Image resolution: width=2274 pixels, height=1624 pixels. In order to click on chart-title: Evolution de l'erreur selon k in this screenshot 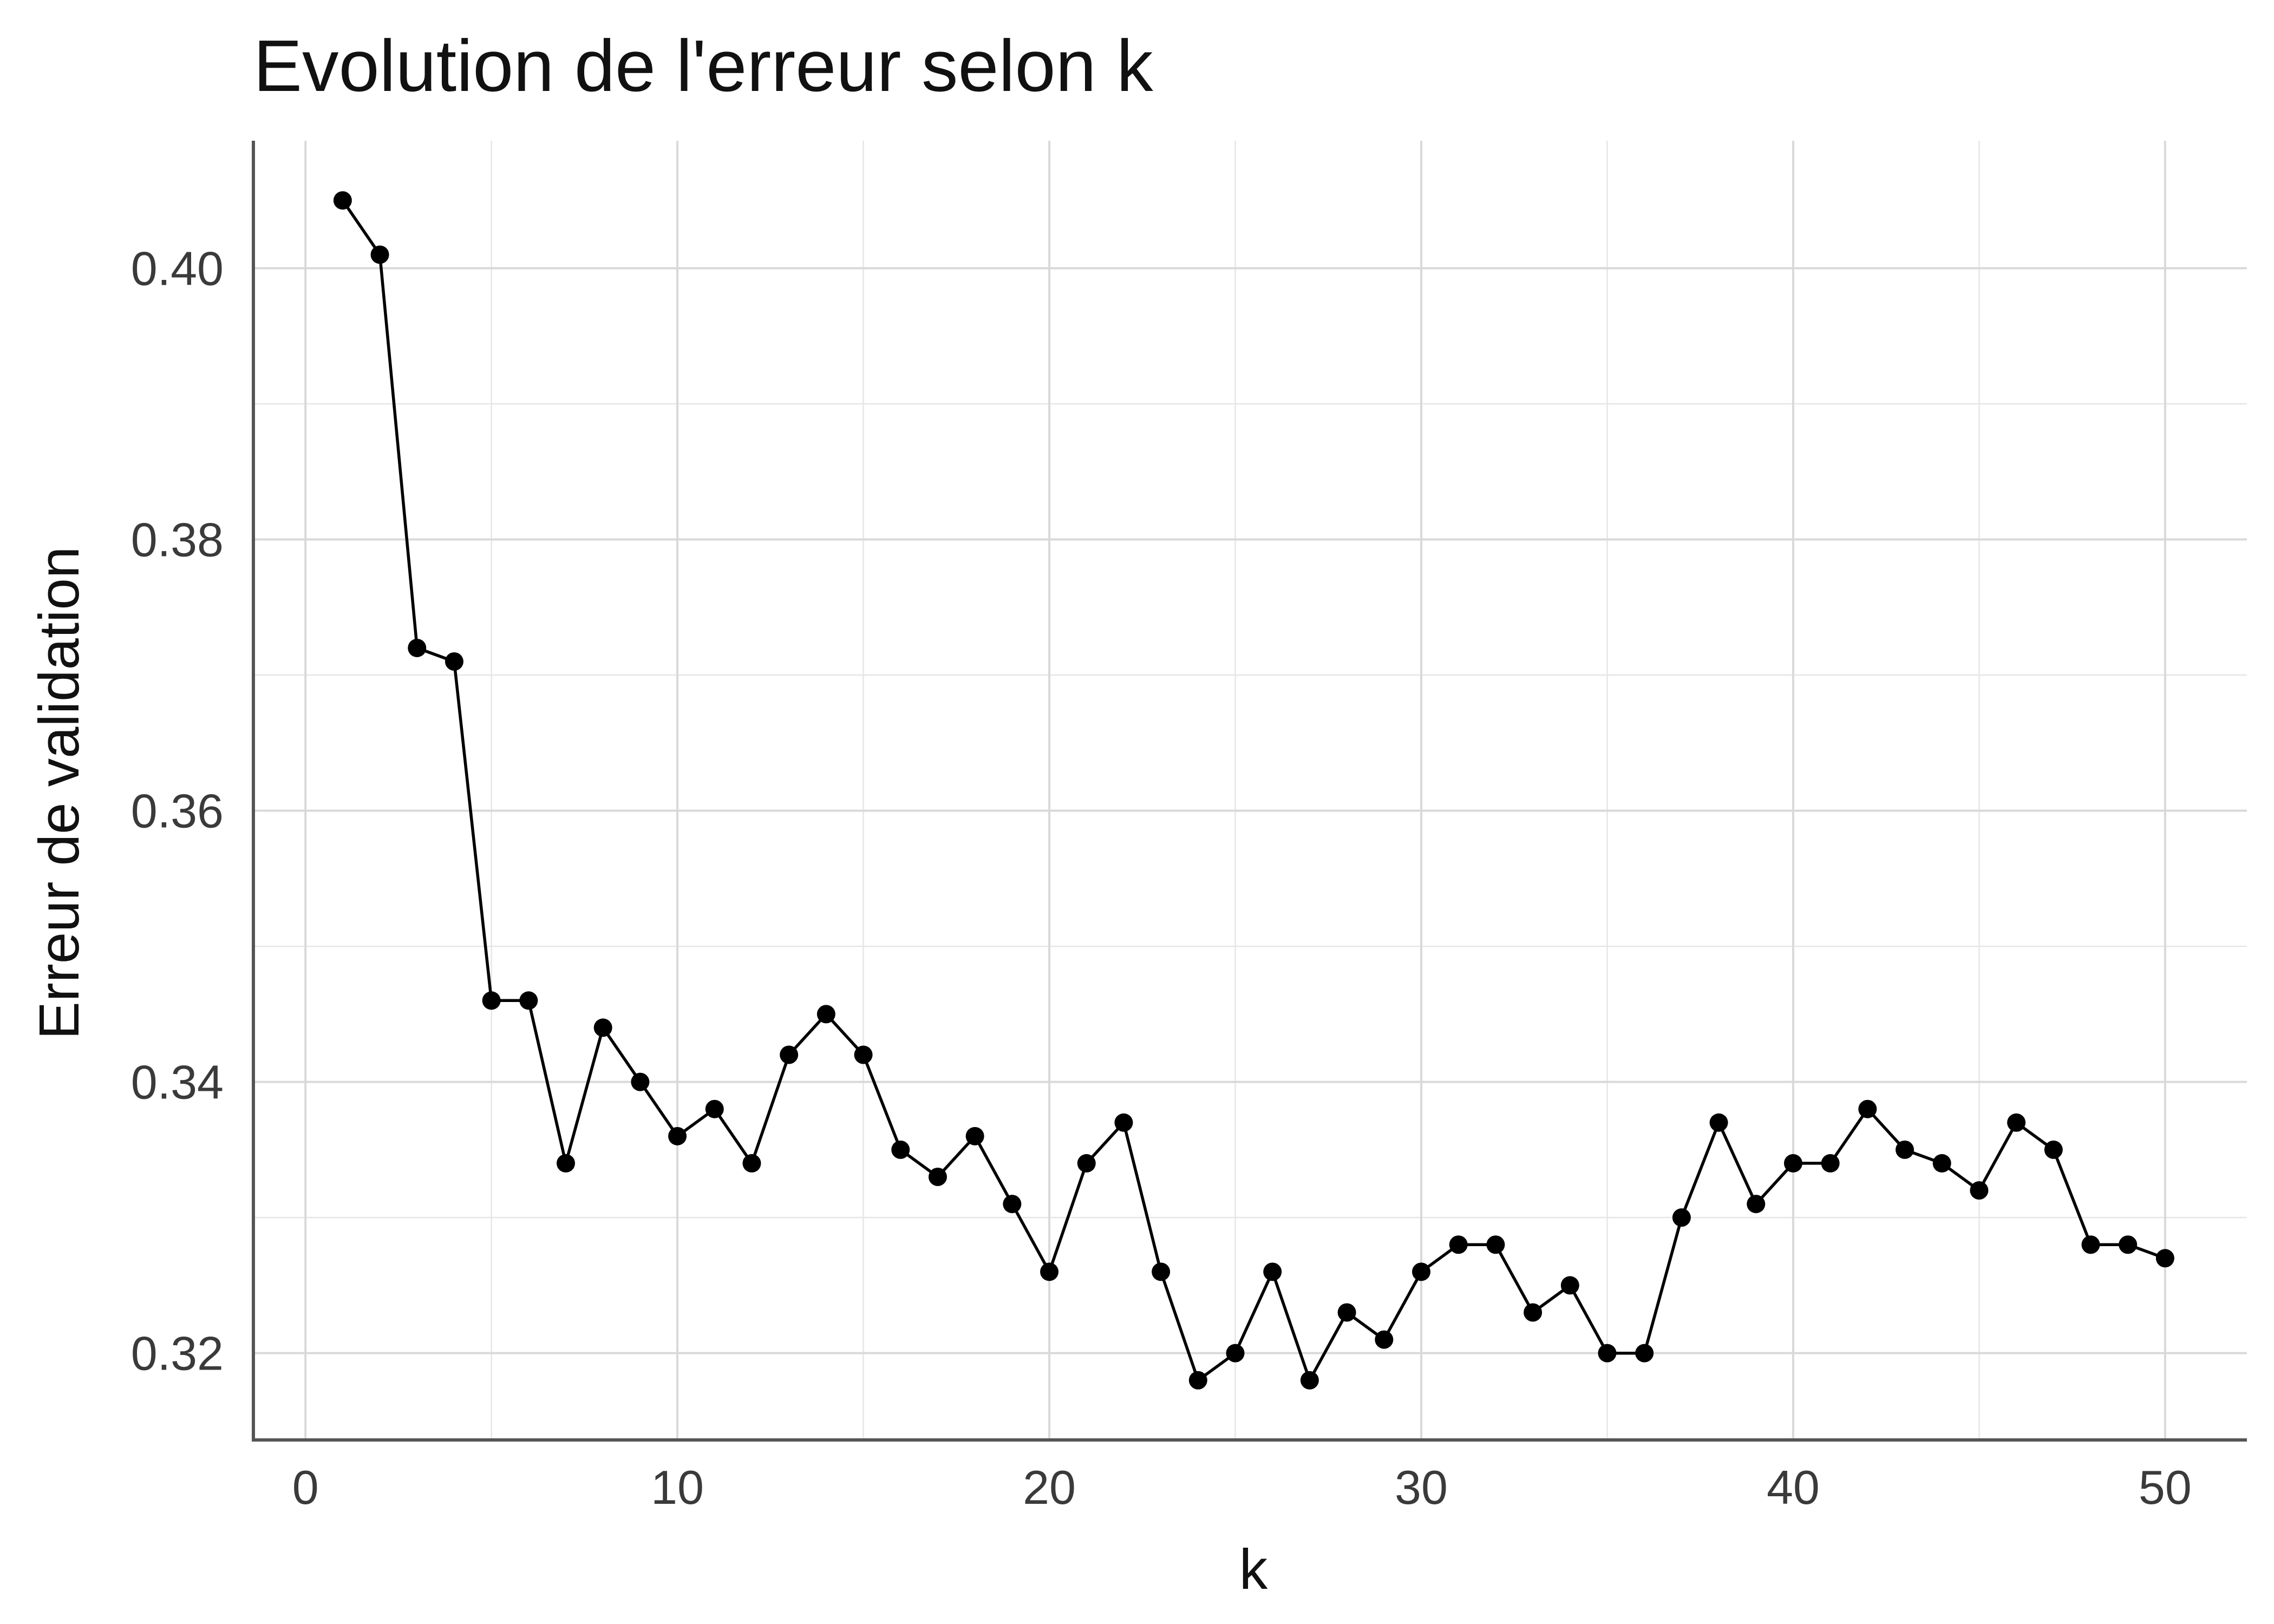, I will do `click(703, 66)`.